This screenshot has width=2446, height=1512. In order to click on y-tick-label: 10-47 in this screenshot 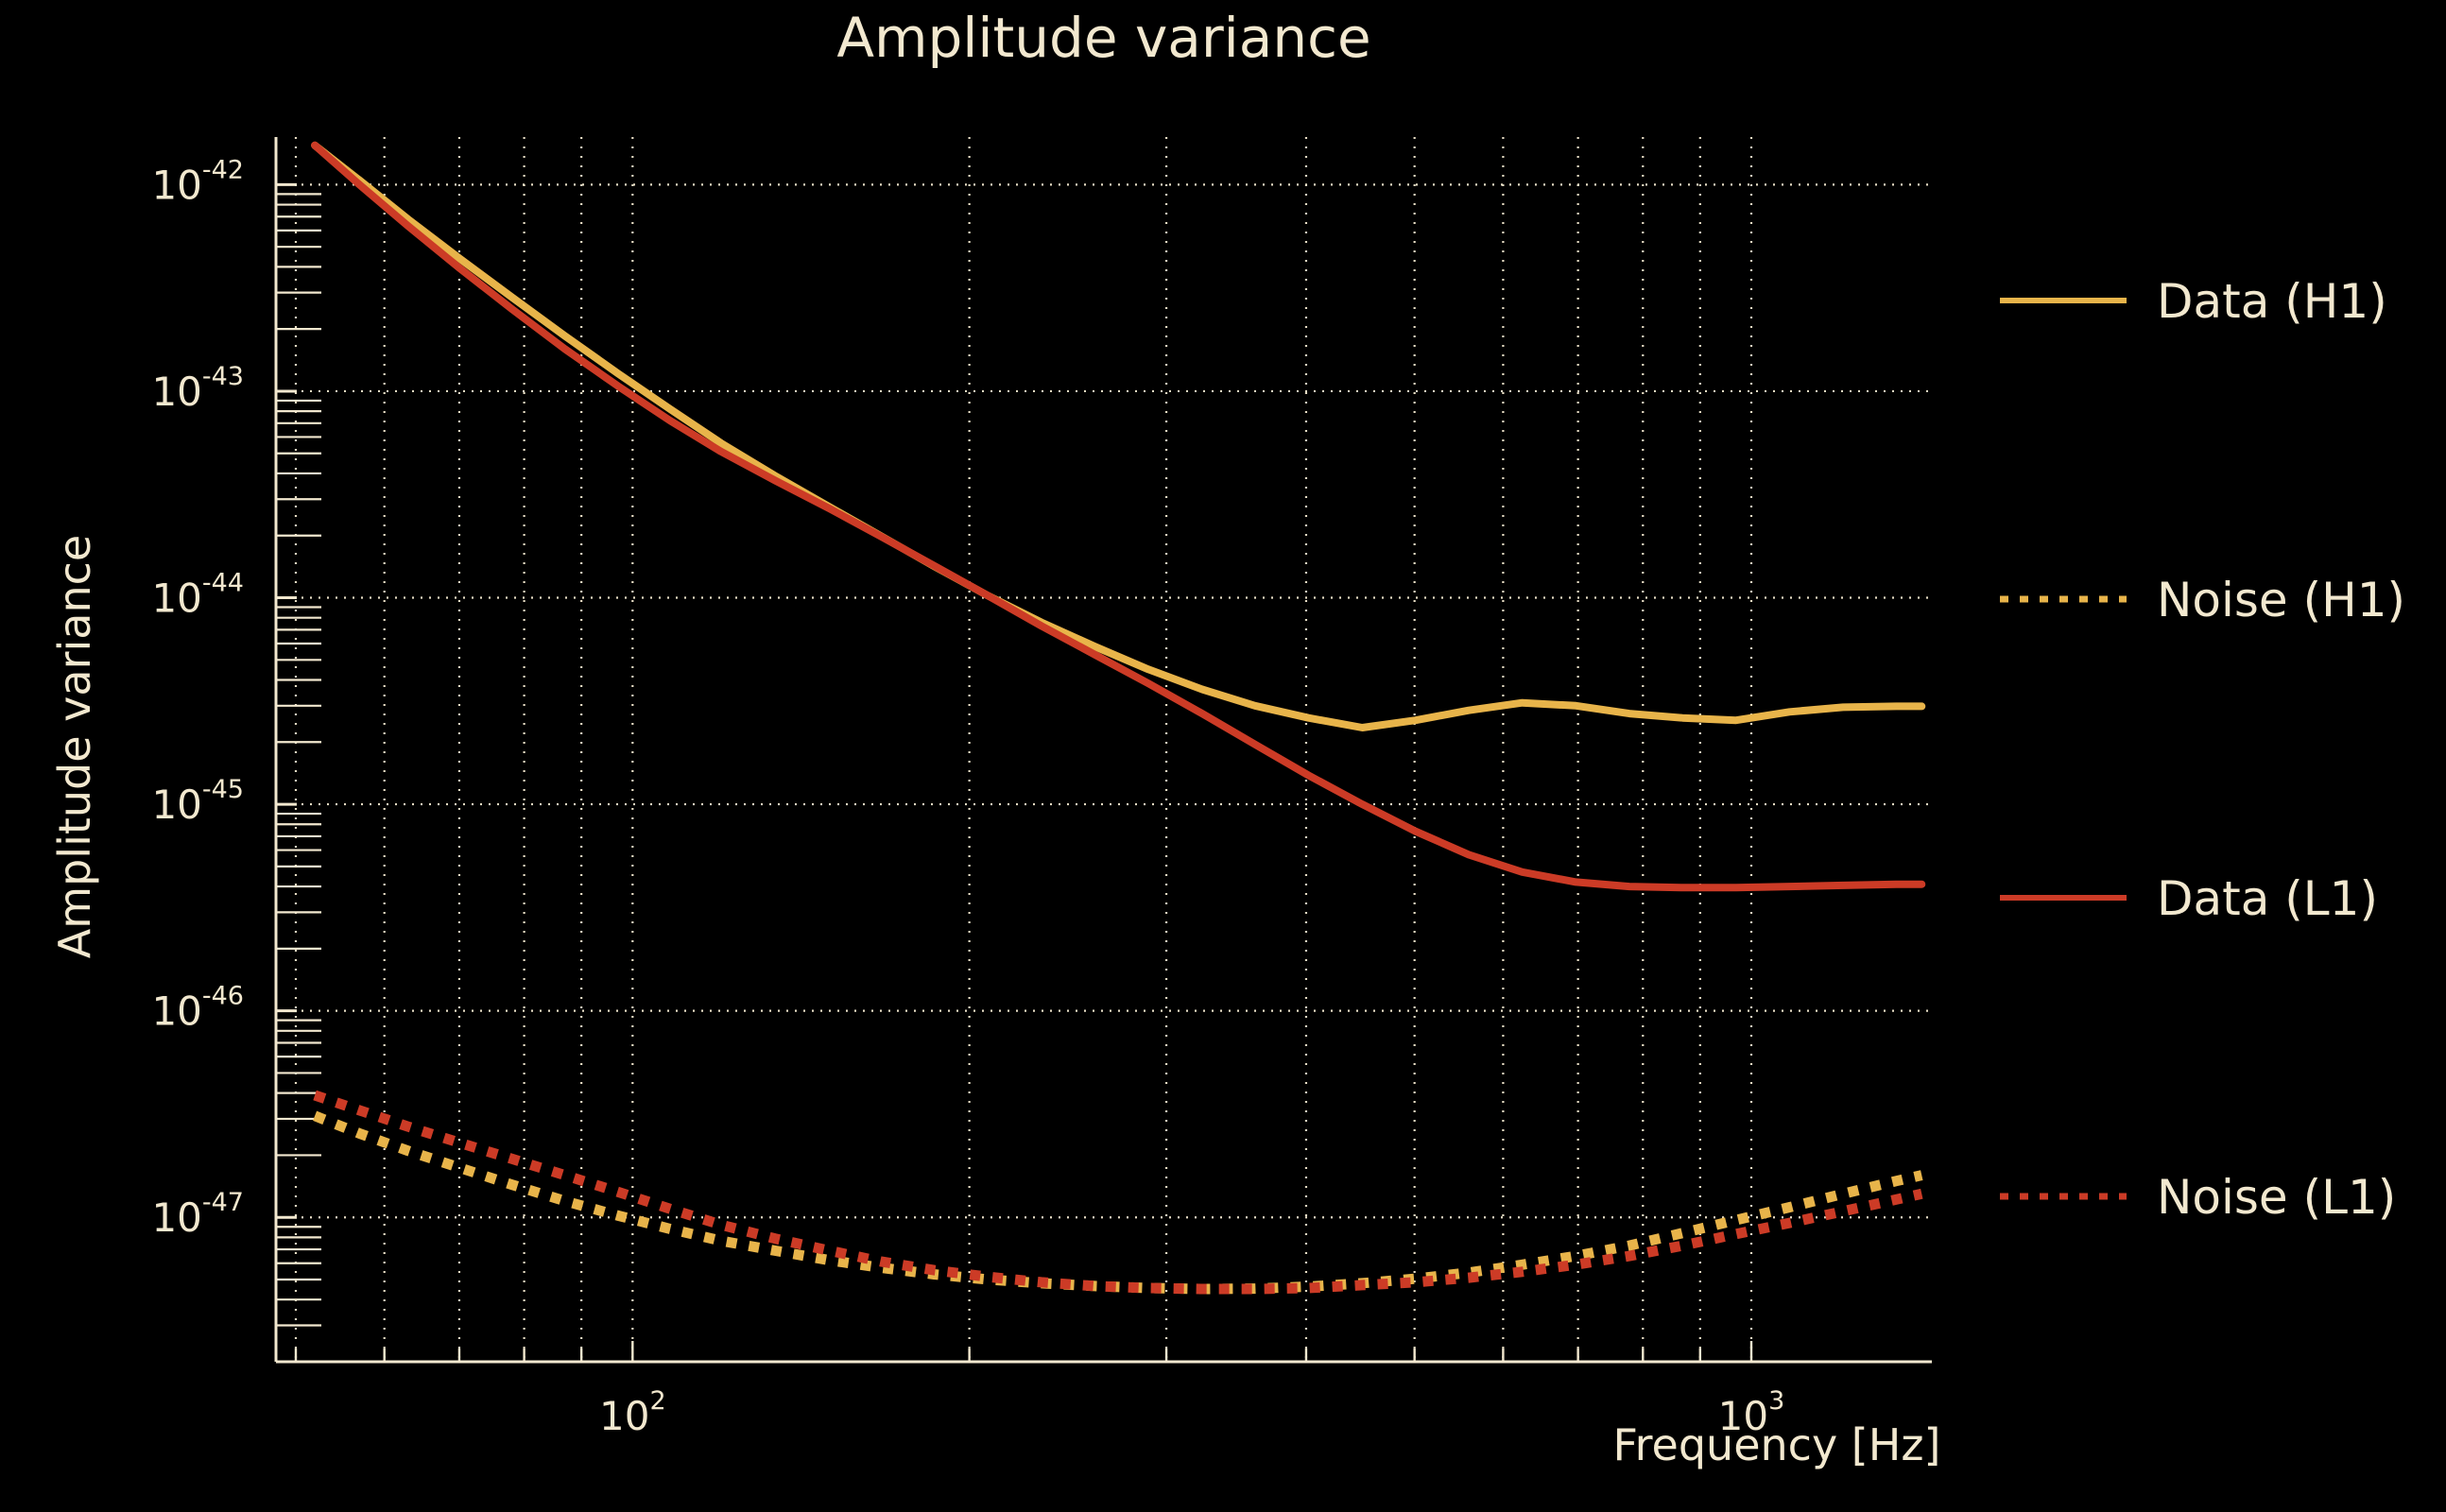, I will do `click(197, 1214)`.